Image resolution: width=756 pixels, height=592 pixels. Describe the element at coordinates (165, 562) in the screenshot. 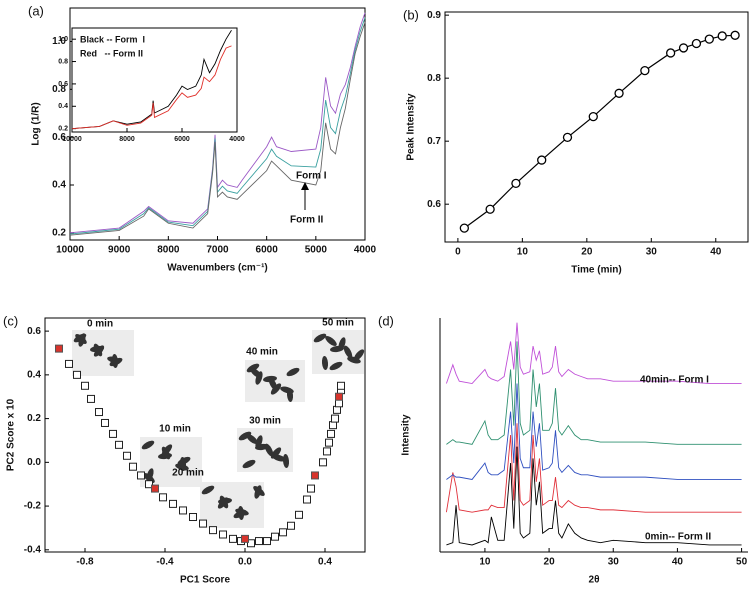

I see `x-tick-label: -0.4` at that location.